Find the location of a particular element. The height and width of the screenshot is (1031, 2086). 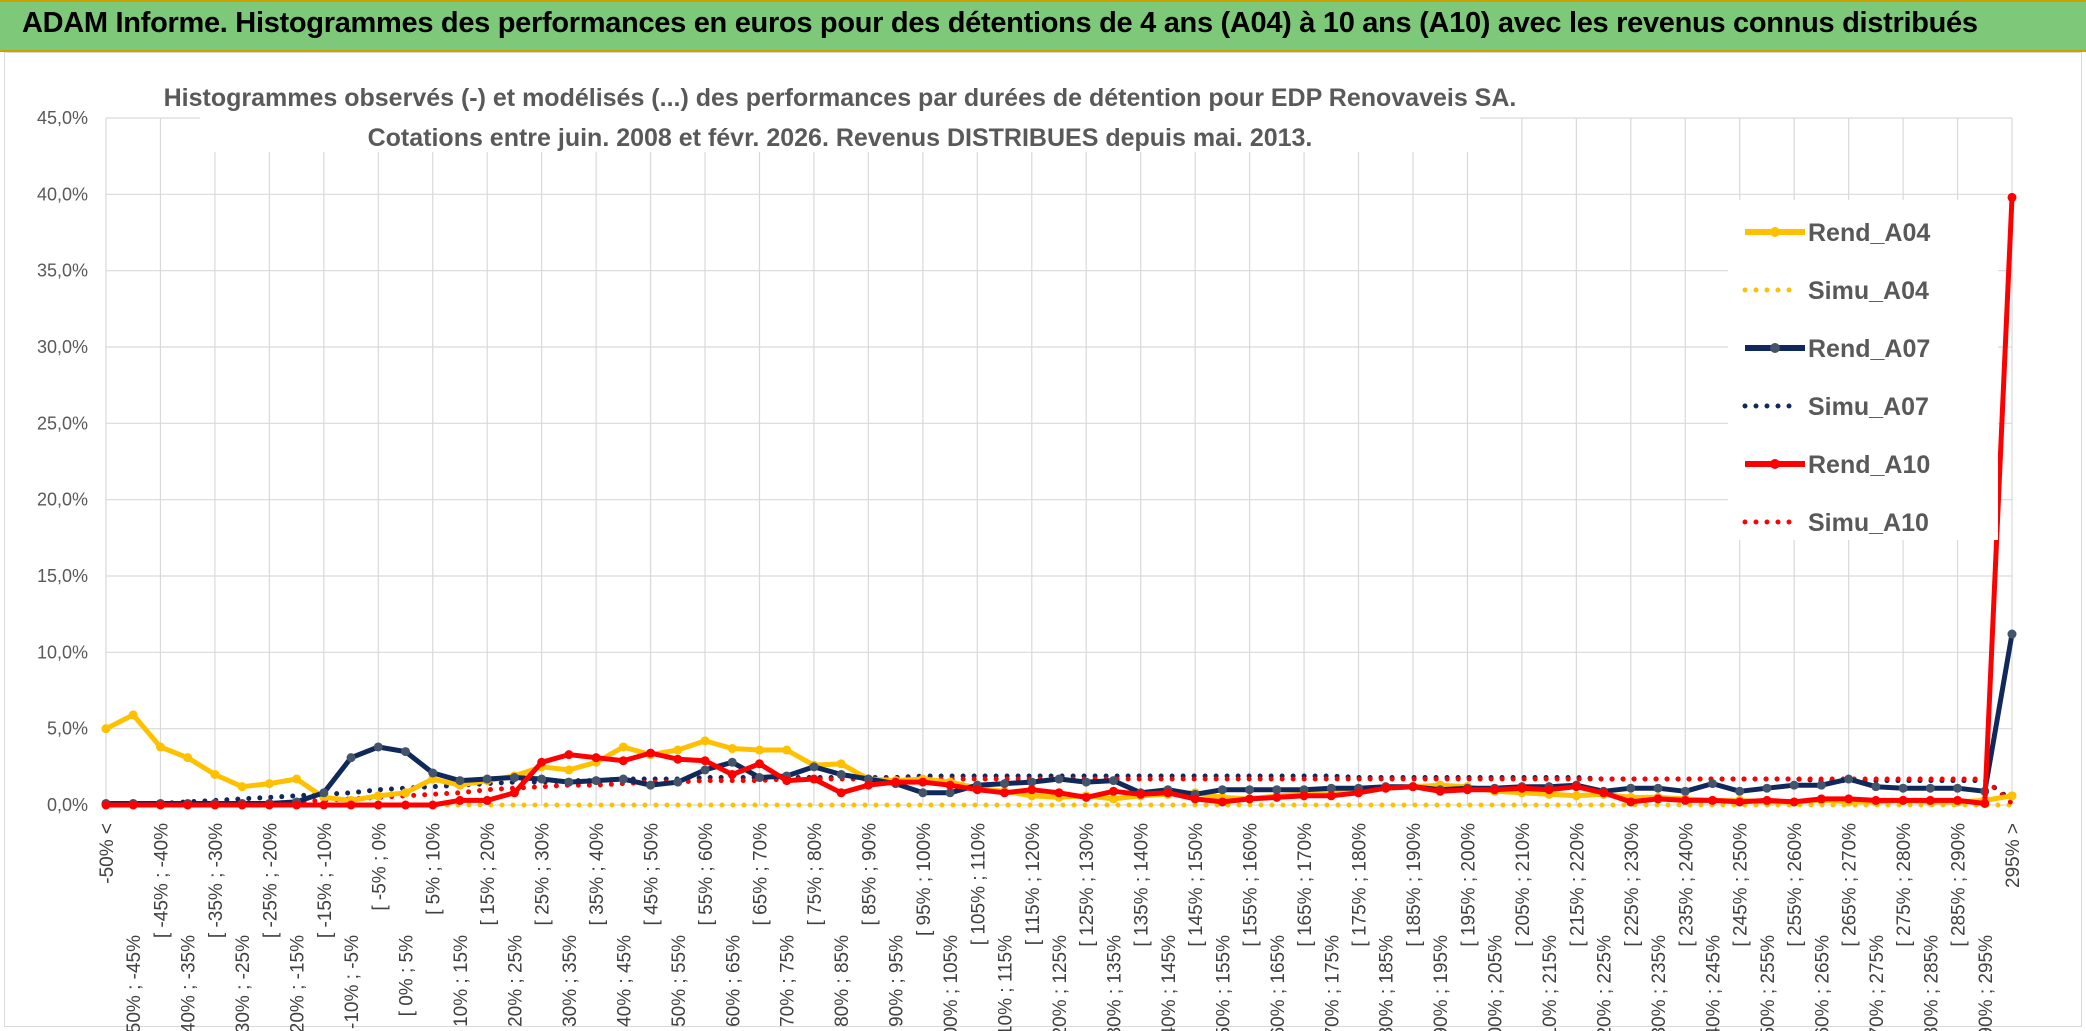

y-tick-label: 5,0% is located at coordinates (67, 729).